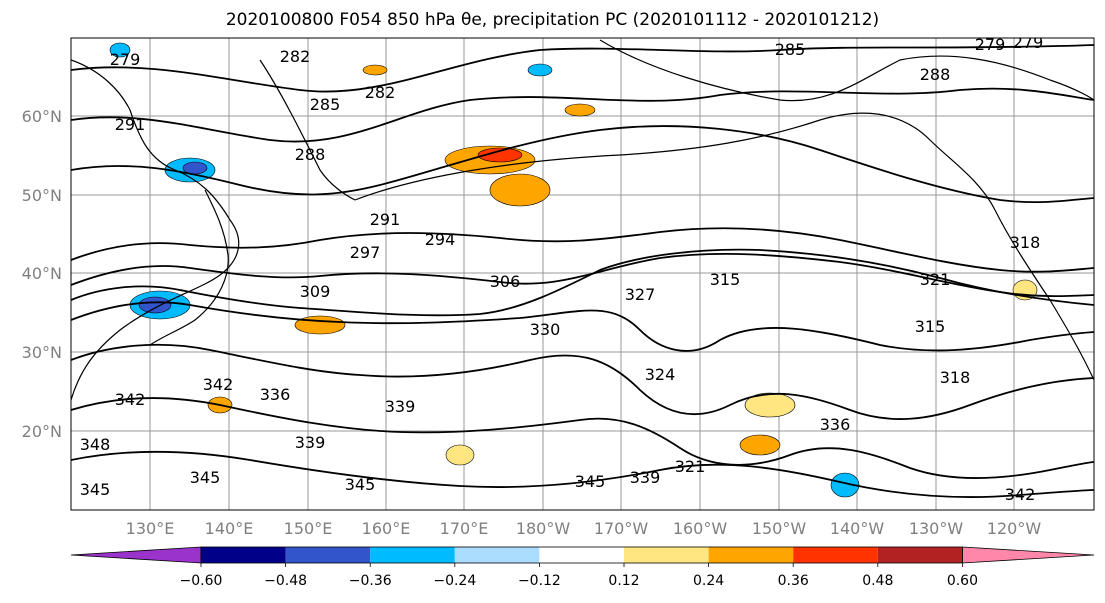  Describe the element at coordinates (454, 581) in the screenshot. I see `colorbar-tick-label: −0.24` at that location.